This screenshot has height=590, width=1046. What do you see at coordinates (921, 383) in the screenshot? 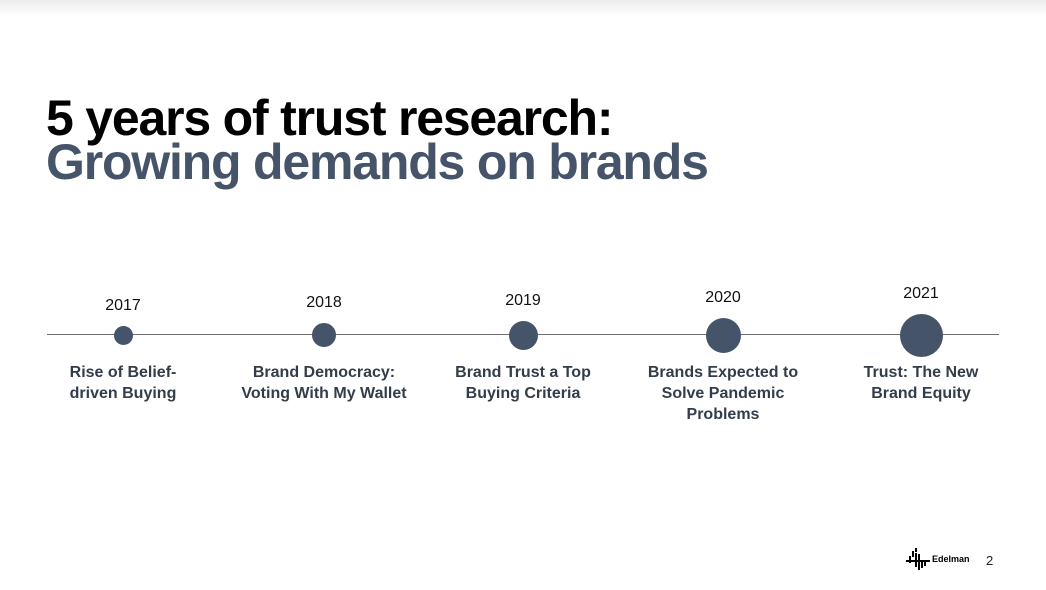
I see `timeline-label: Trust: The New Brand Equity` at bounding box center [921, 383].